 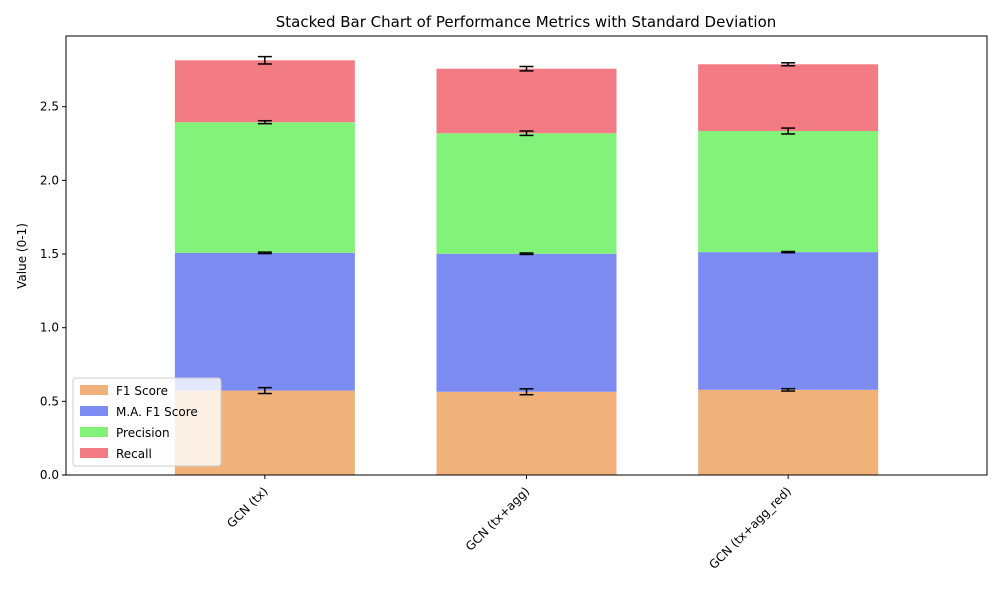 What do you see at coordinates (49, 475) in the screenshot?
I see `y-tick-label: 0.0` at bounding box center [49, 475].